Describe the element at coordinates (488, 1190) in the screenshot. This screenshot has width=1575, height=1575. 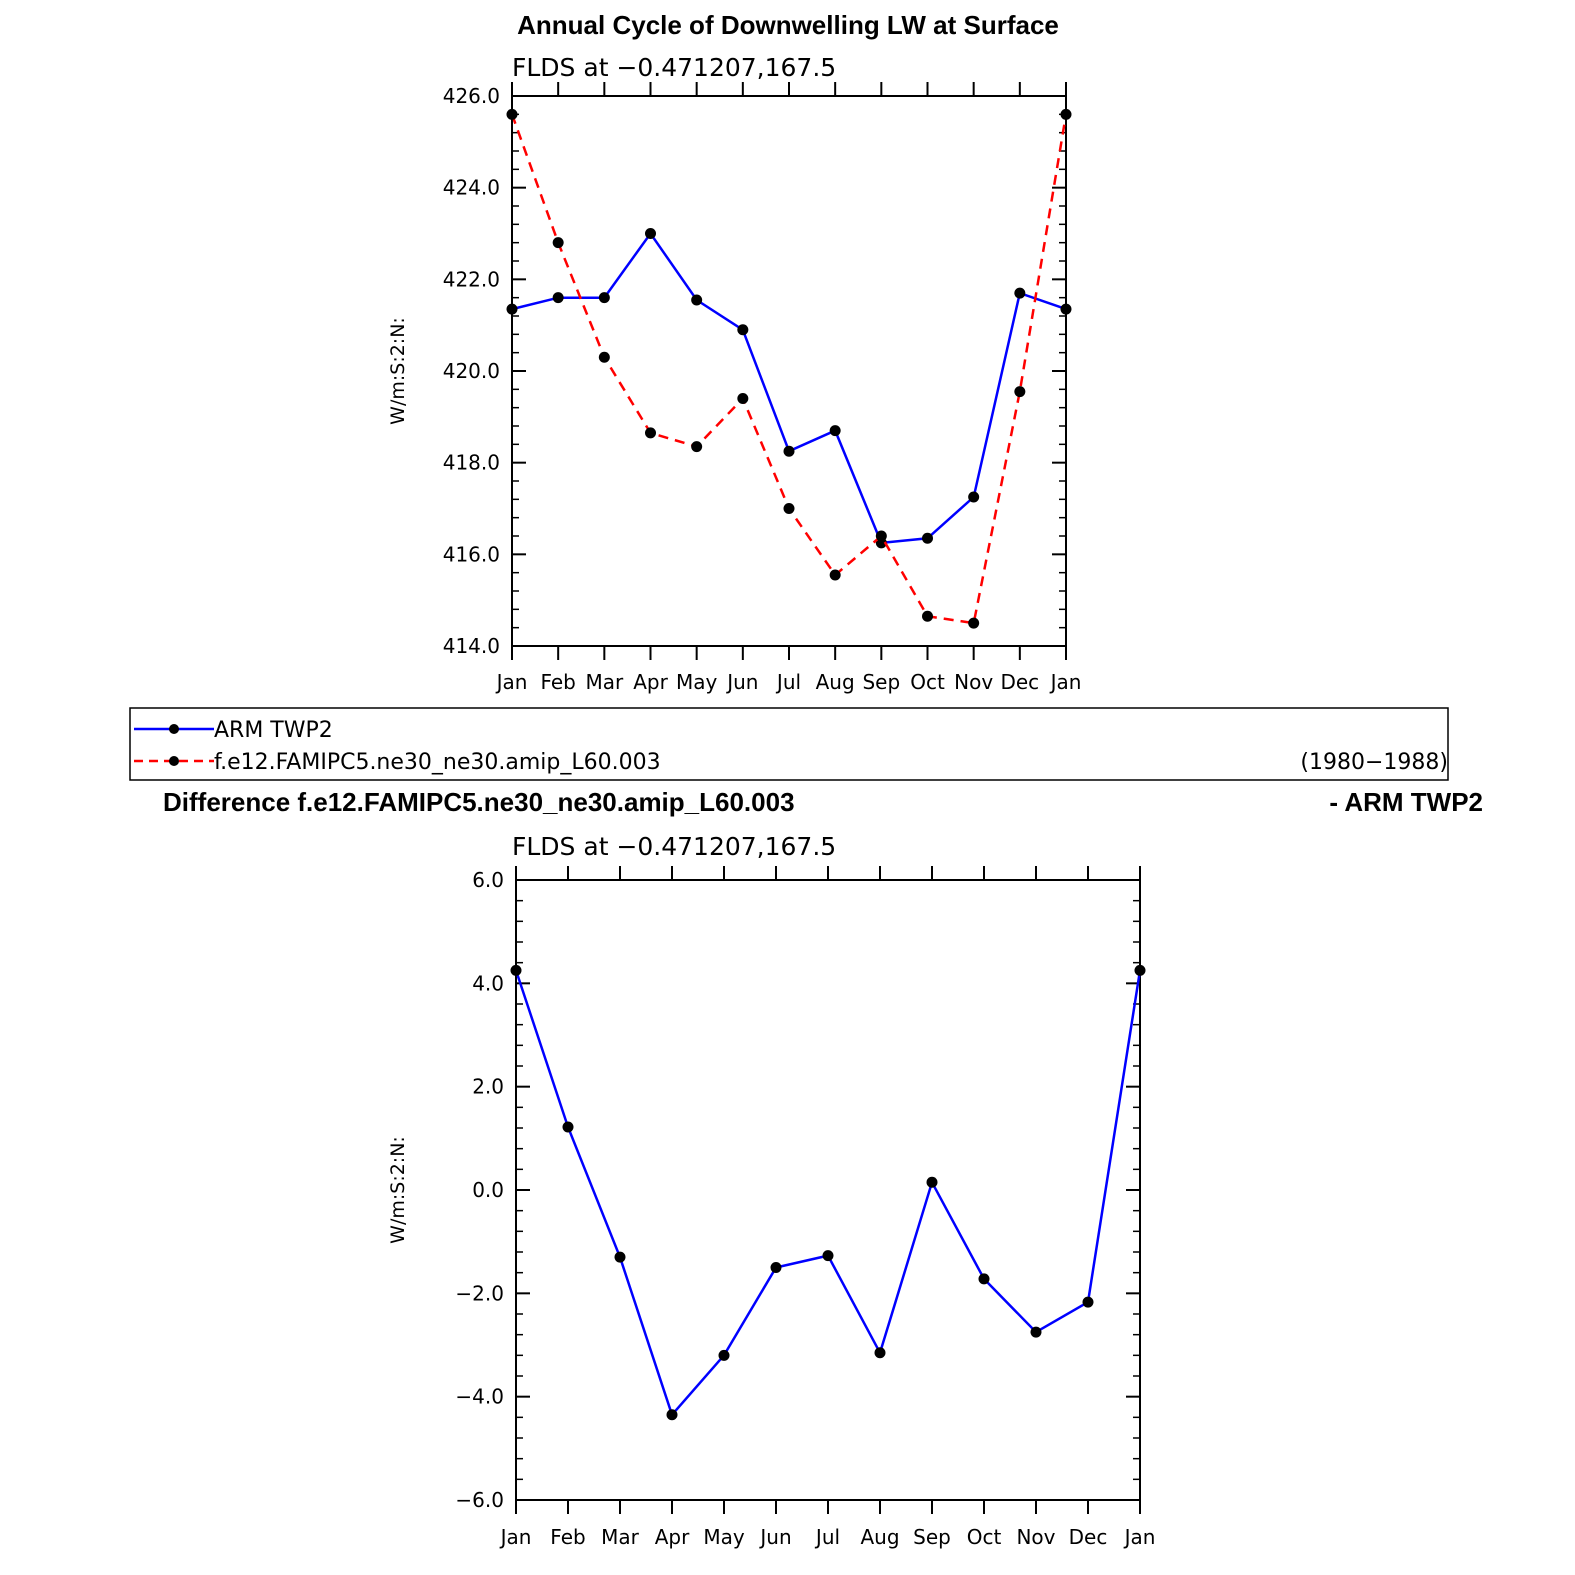
I see `y-tick-label: 0.0` at that location.